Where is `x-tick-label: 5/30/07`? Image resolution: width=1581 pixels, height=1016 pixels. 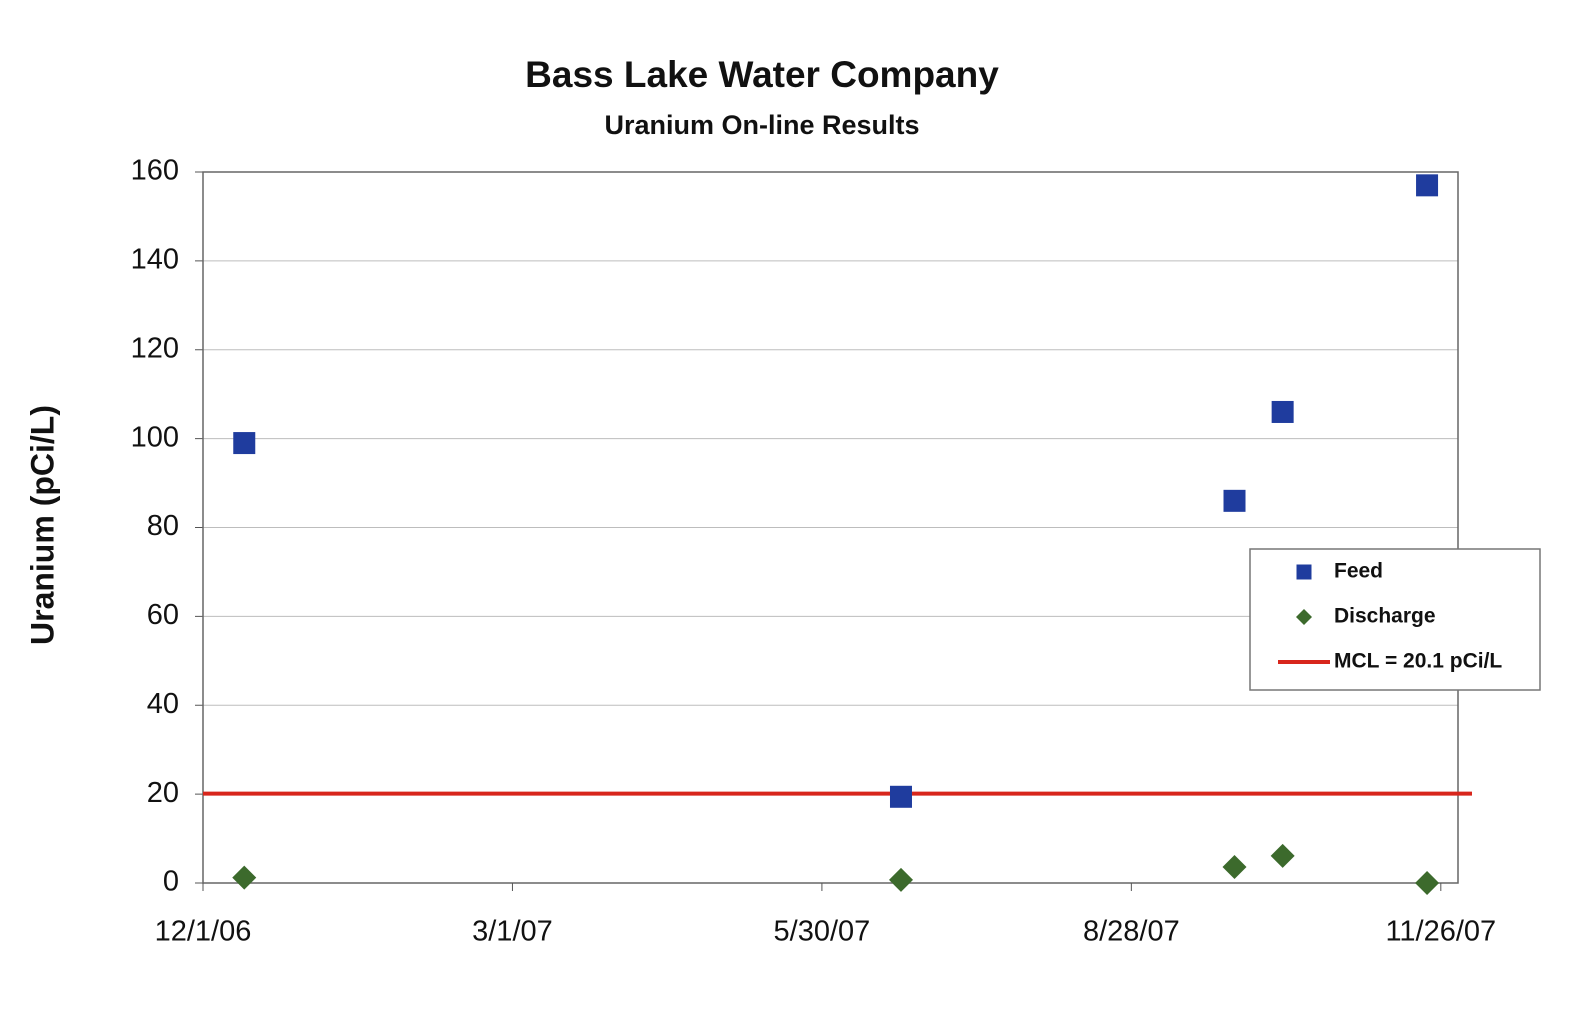
x-tick-label: 5/30/07 is located at coordinates (822, 932).